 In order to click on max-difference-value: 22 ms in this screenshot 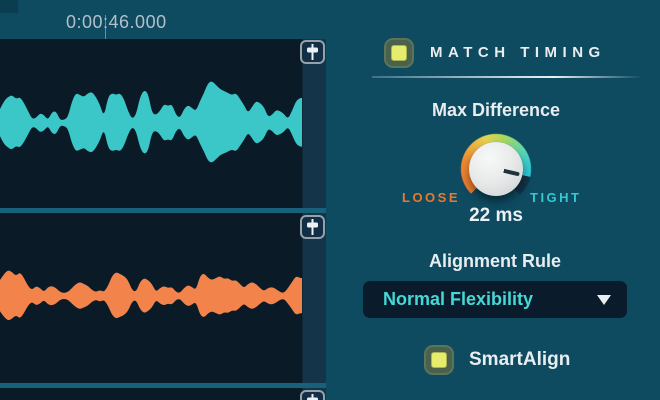, I will do `click(496, 215)`.